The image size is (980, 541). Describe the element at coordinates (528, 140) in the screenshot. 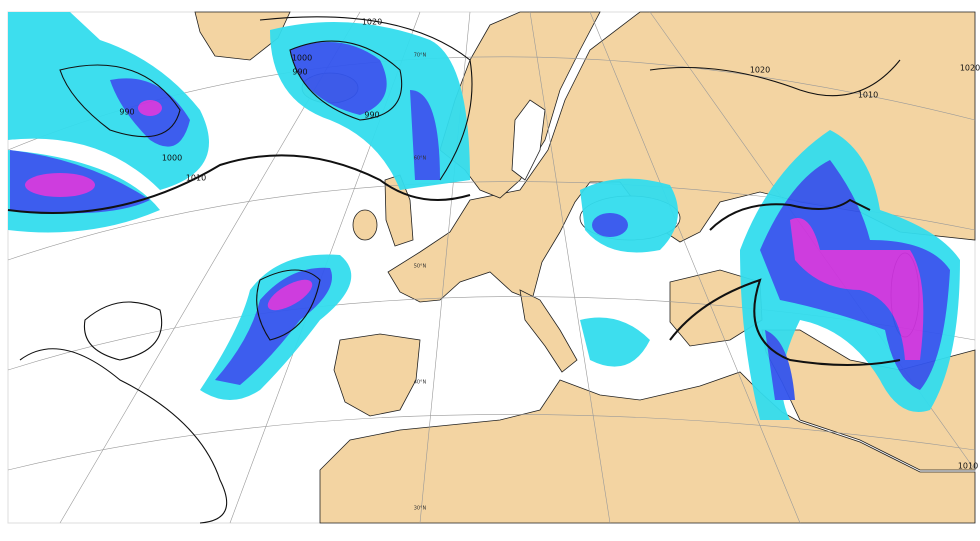

I see `baltic` at that location.